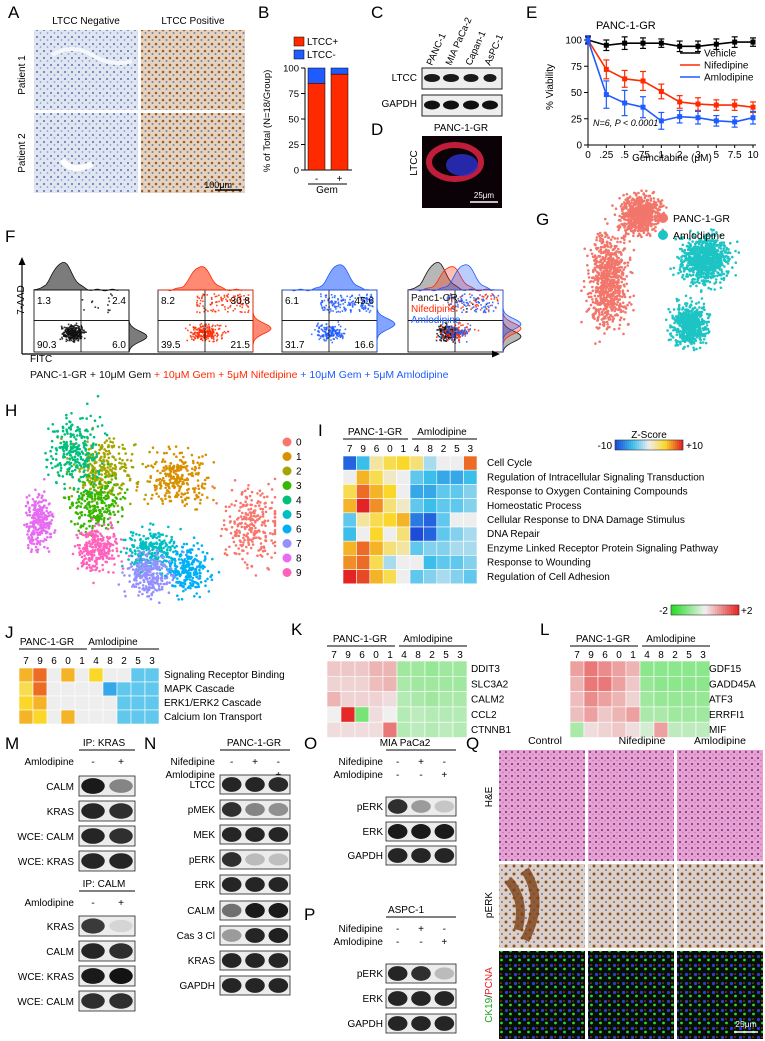 Image resolution: width=765 pixels, height=1041 pixels. Describe the element at coordinates (322, 42) in the screenshot. I see `legend-label: LTCC+` at that location.